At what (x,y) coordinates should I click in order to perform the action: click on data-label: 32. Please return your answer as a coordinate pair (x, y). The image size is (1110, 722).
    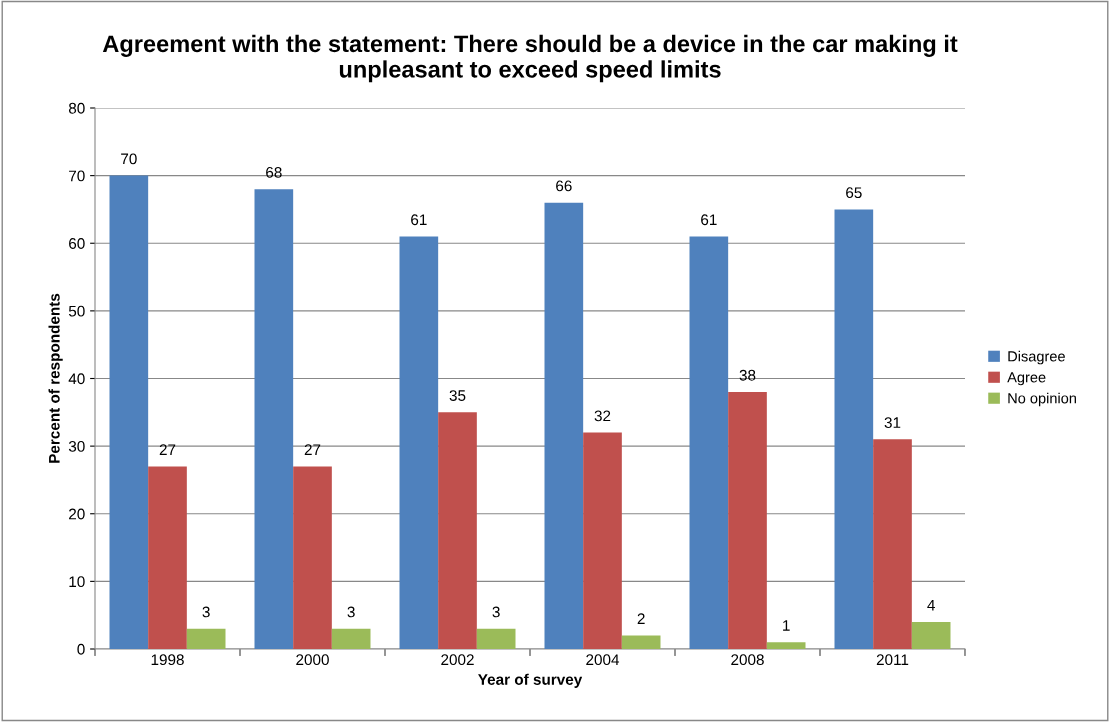
    Looking at the image, I should click on (602, 416).